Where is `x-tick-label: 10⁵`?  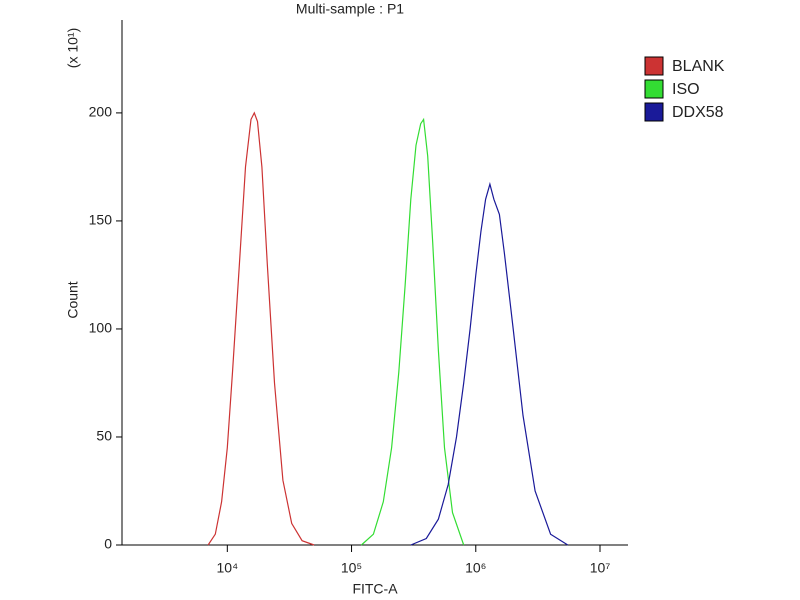 x-tick-label: 10⁵ is located at coordinates (351, 568).